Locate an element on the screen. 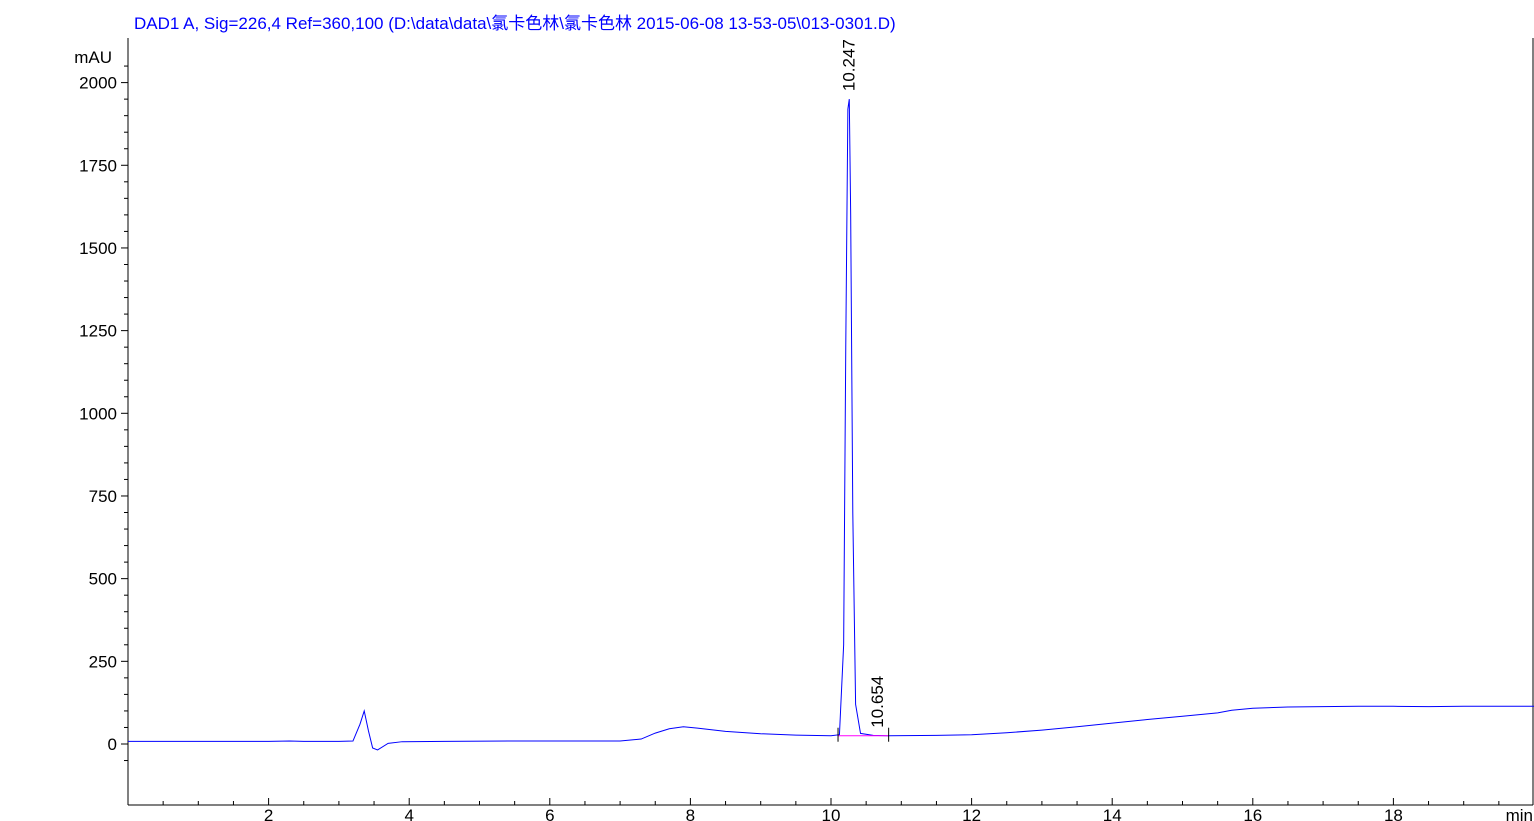 This screenshot has width=1534, height=821. y-tick-label: 2000 is located at coordinates (98, 83).